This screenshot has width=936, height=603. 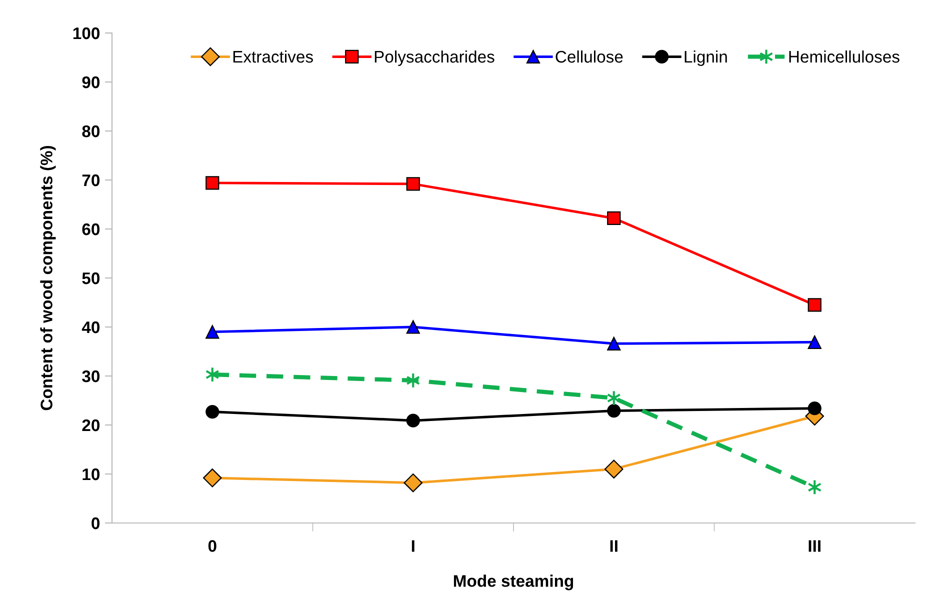 What do you see at coordinates (86, 33) in the screenshot?
I see `y-tick-label: 100` at bounding box center [86, 33].